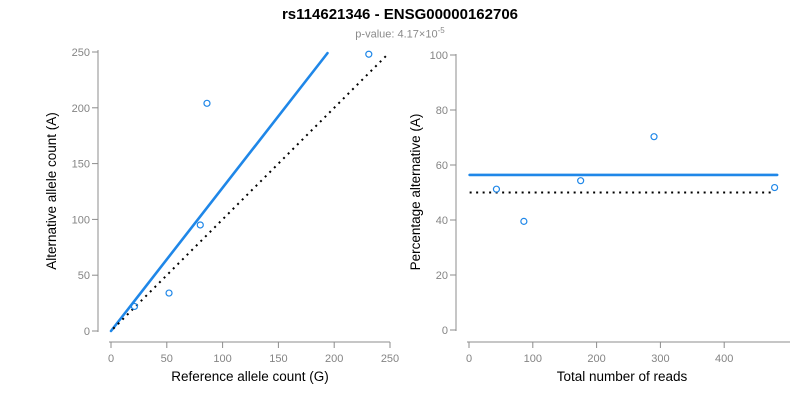  Describe the element at coordinates (442, 166) in the screenshot. I see `y-axis-tick-label: 60` at that location.